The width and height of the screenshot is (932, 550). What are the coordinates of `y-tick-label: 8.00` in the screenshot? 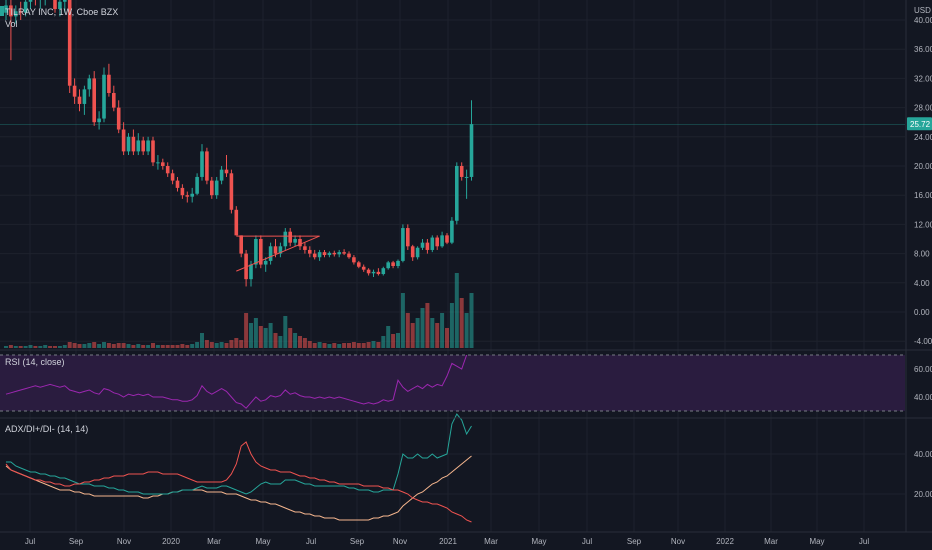 It's located at (922, 254).